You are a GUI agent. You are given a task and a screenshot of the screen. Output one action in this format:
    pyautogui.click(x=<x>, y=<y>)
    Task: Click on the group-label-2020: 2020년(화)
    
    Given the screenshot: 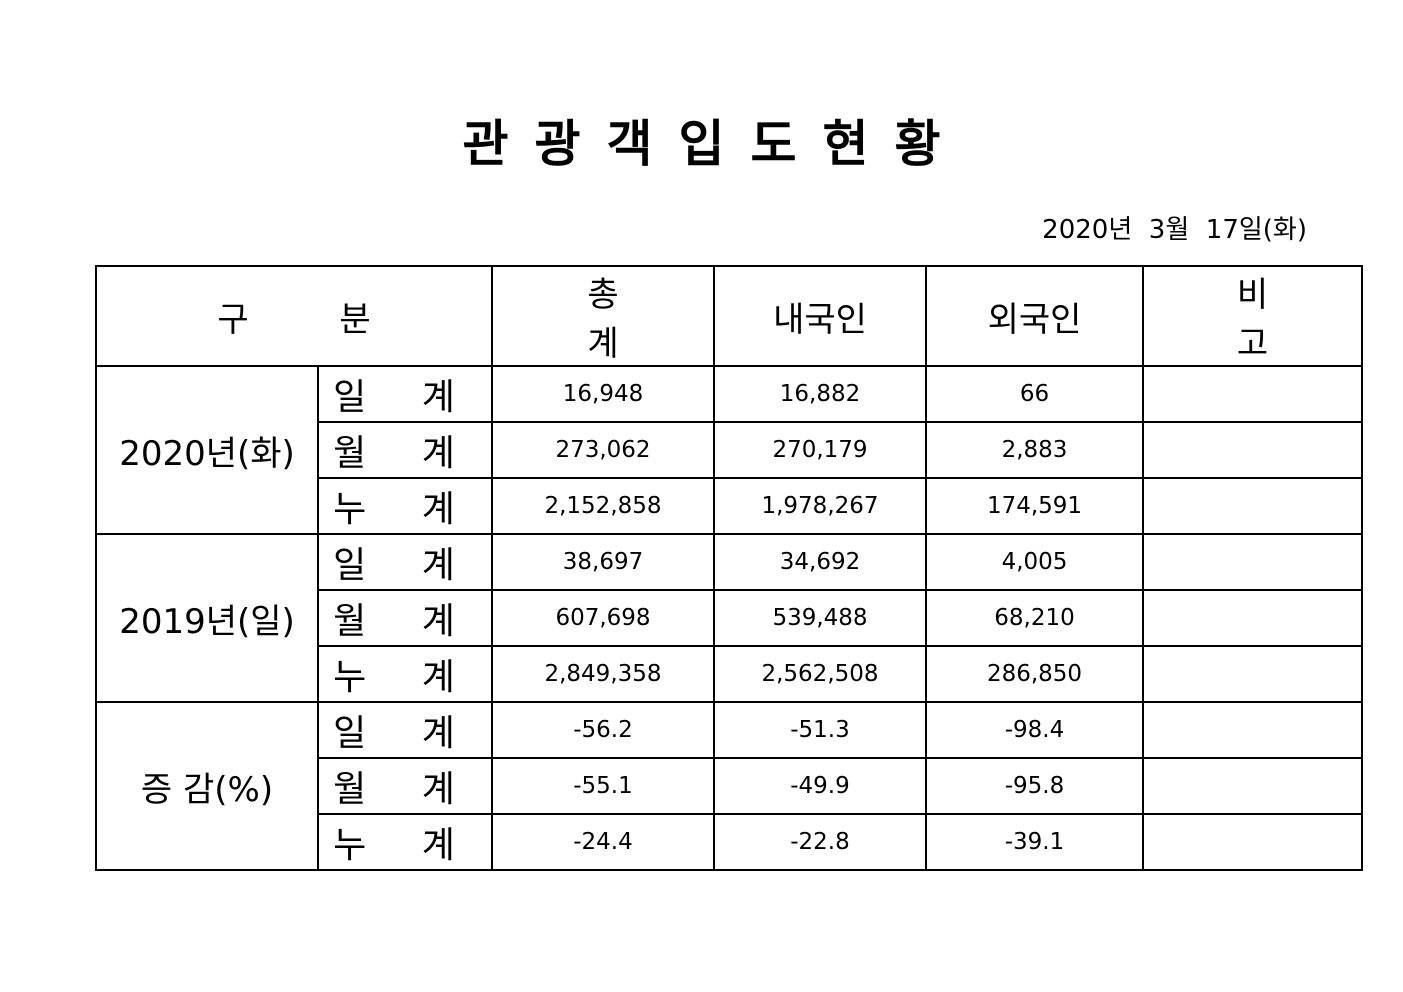 What is the action you would take?
    pyautogui.click(x=207, y=450)
    